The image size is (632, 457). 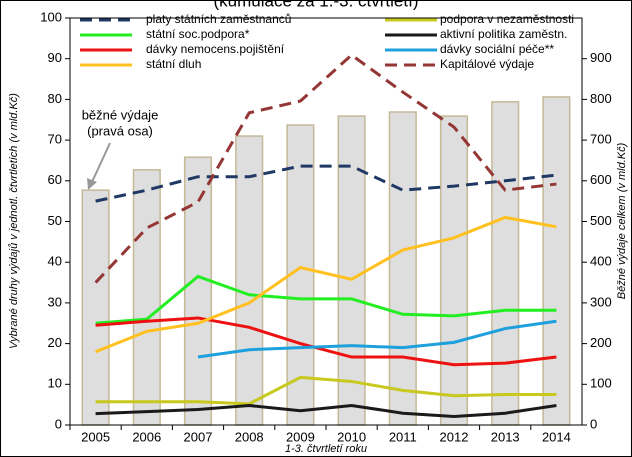 What do you see at coordinates (92, 184) in the screenshot?
I see `annotation-arrowhead` at bounding box center [92, 184].